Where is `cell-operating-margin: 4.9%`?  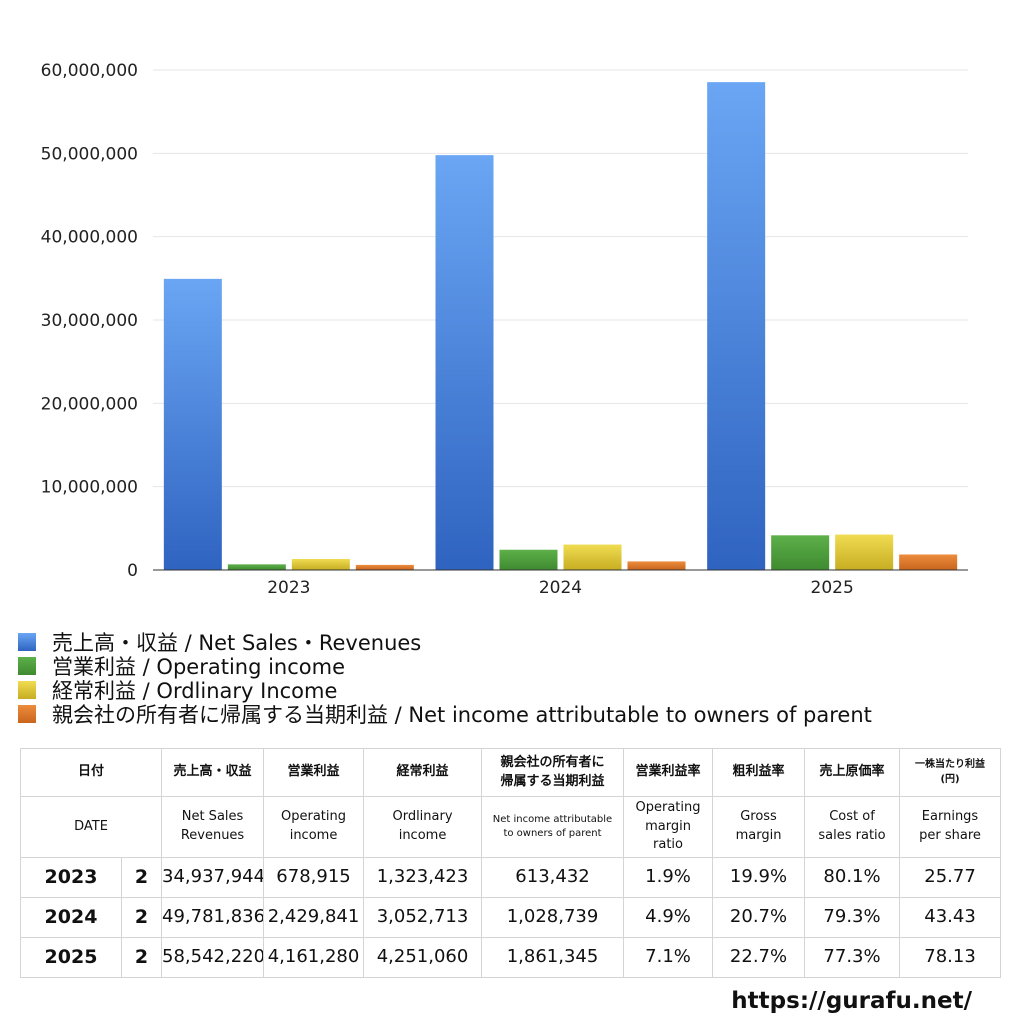 cell-operating-margin: 4.9% is located at coordinates (668, 917).